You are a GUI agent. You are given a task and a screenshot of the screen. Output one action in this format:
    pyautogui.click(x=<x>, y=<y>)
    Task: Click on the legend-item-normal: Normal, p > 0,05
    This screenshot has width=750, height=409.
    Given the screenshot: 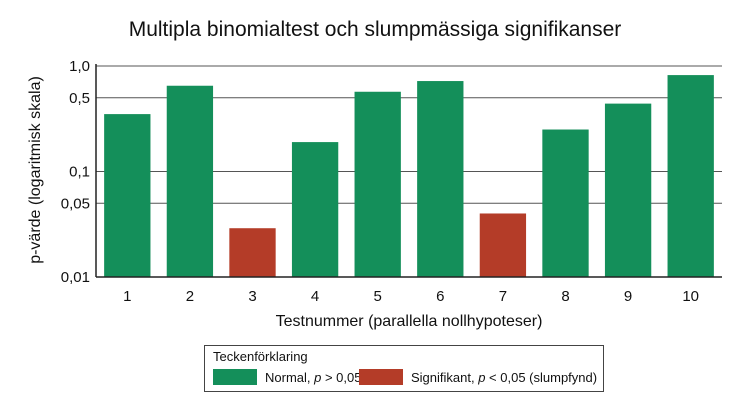 What is the action you would take?
    pyautogui.click(x=287, y=377)
    